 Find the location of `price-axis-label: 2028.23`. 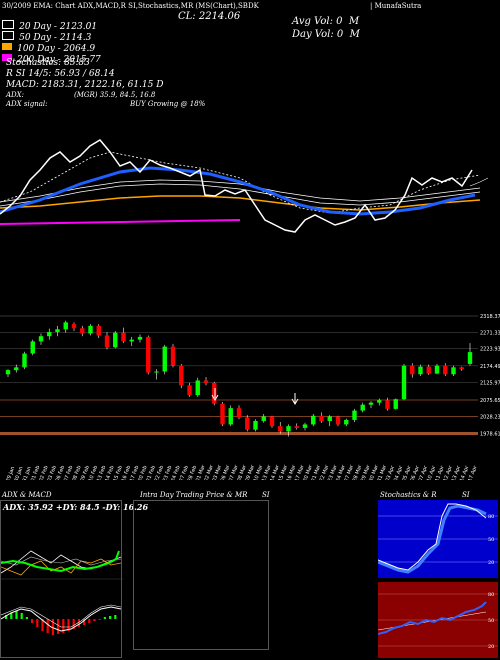

price-axis-label: 2028.23 is located at coordinates (490, 417).